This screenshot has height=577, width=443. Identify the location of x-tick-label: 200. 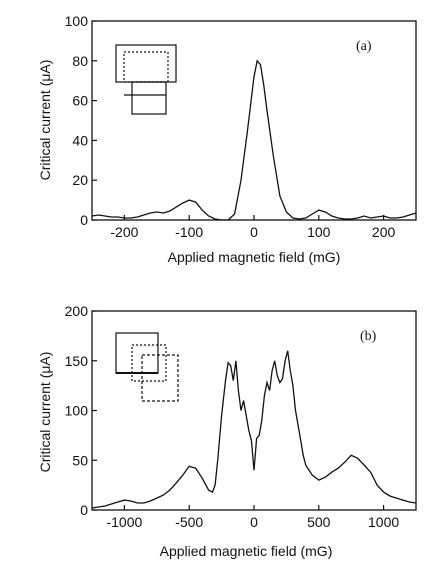
(384, 232).